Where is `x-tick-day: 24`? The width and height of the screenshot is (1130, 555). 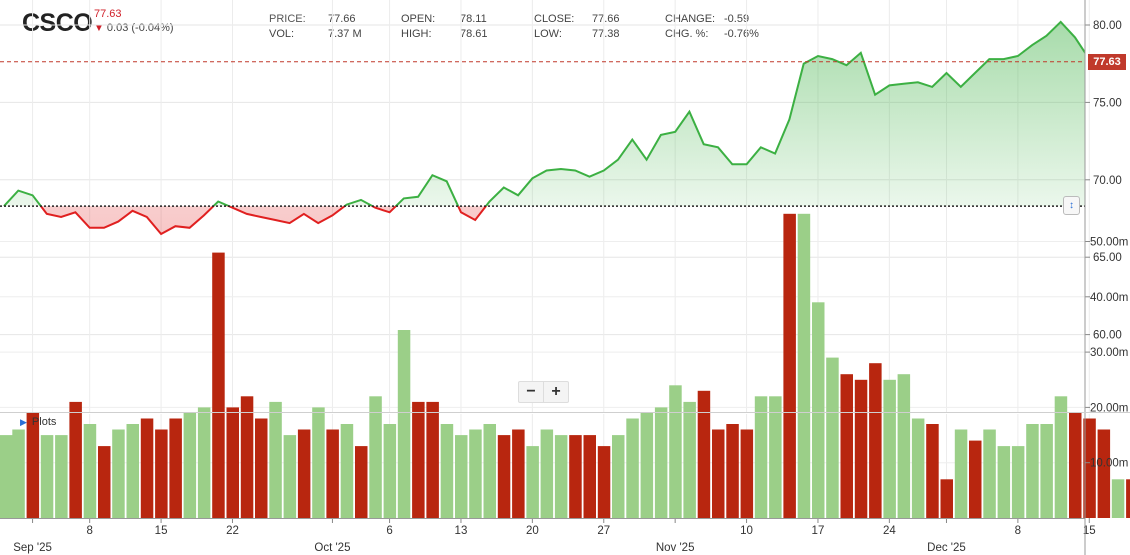
x-tick-day: 24 is located at coordinates (889, 531).